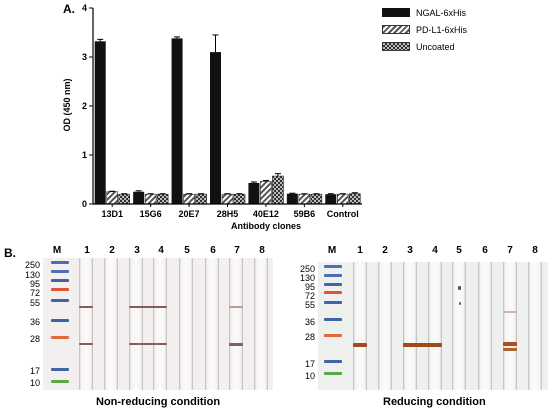 The height and width of the screenshot is (411, 550). Describe the element at coordinates (434, 402) in the screenshot. I see `right-blot-caption: Reducing condition` at that location.